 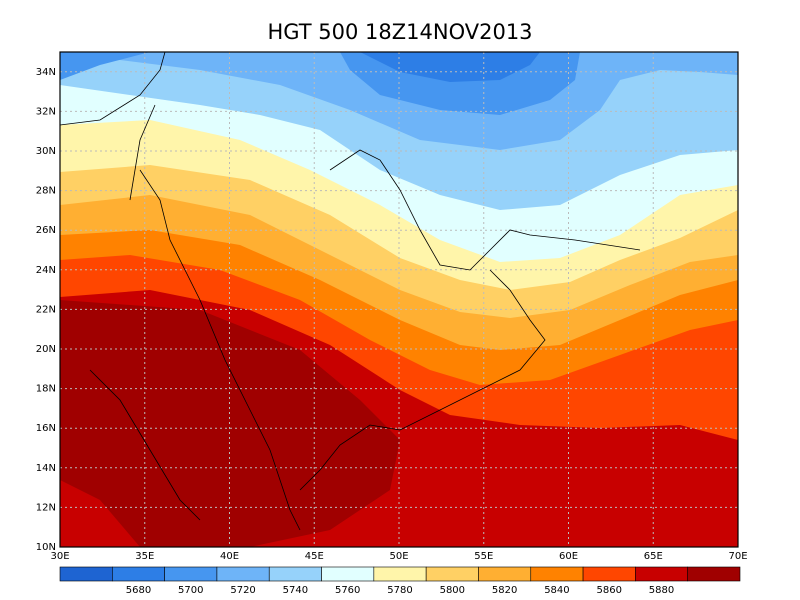 I want to click on lat-label: 34N, so click(x=46, y=72).